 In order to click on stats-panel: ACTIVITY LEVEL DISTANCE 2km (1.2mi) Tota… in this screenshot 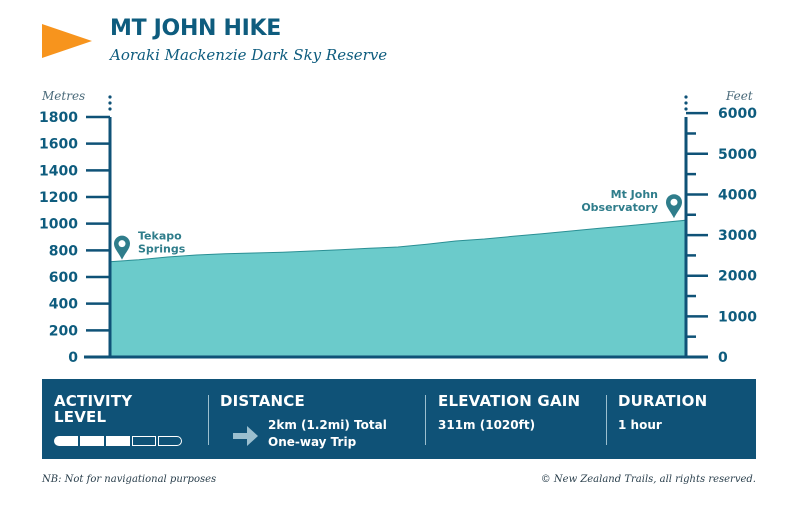, I will do `click(399, 419)`.